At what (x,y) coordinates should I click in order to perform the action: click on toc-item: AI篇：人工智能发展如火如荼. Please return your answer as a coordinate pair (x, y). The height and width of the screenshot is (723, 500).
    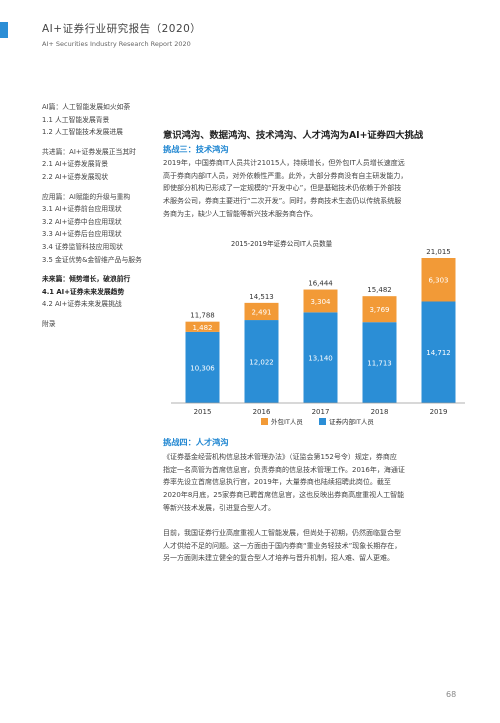
    Looking at the image, I should click on (86, 107).